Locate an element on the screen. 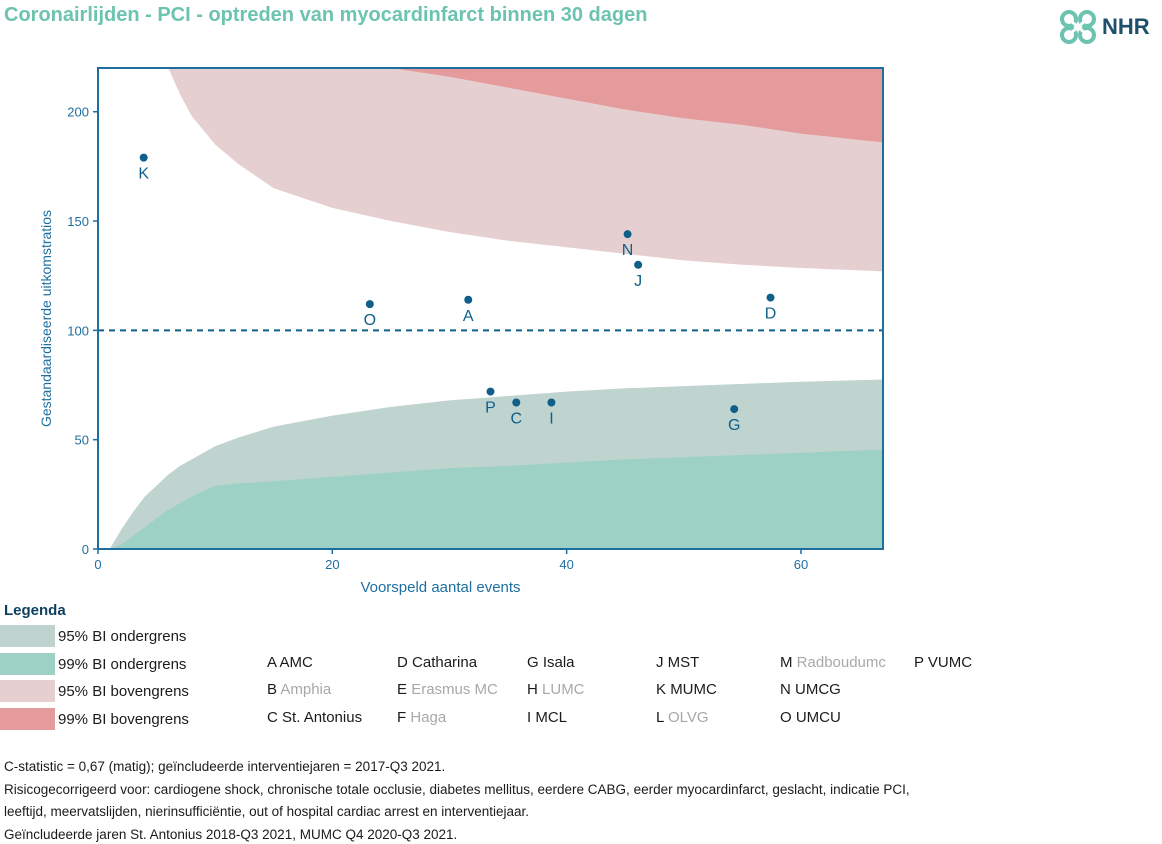 This screenshot has height=844, width=1162. point-a is located at coordinates (468, 299).